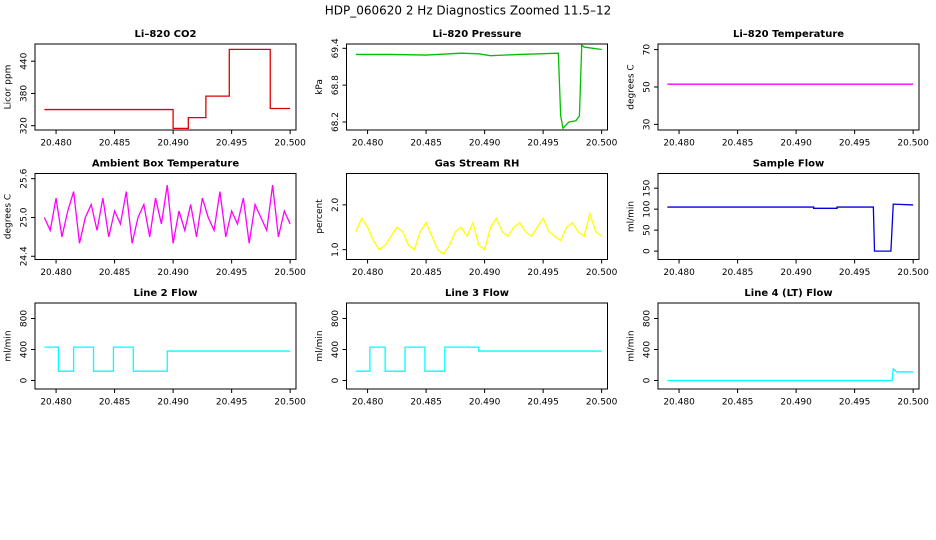 This screenshot has width=936, height=540. What do you see at coordinates (336, 85) in the screenshot?
I see `y-tick-label: 68.8` at bounding box center [336, 85].